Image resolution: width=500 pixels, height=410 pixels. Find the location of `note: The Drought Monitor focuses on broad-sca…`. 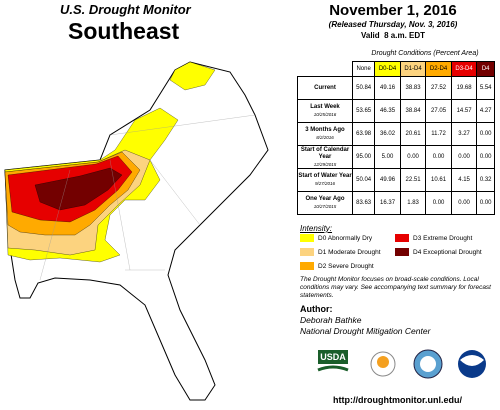

note: The Drought Monitor focuses on broad-sca… is located at coordinates (395, 287).